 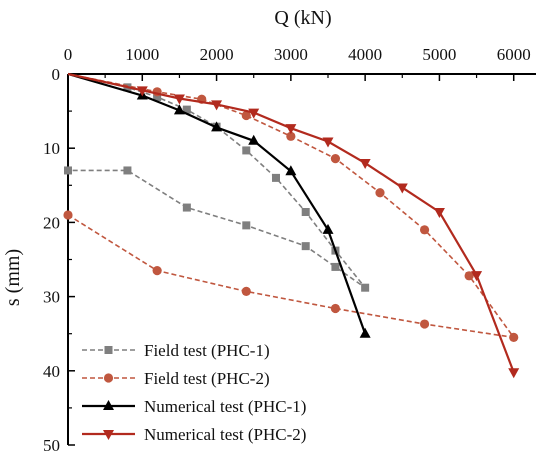 What do you see at coordinates (56, 74) in the screenshot?
I see `y-tick-label: 0` at bounding box center [56, 74].